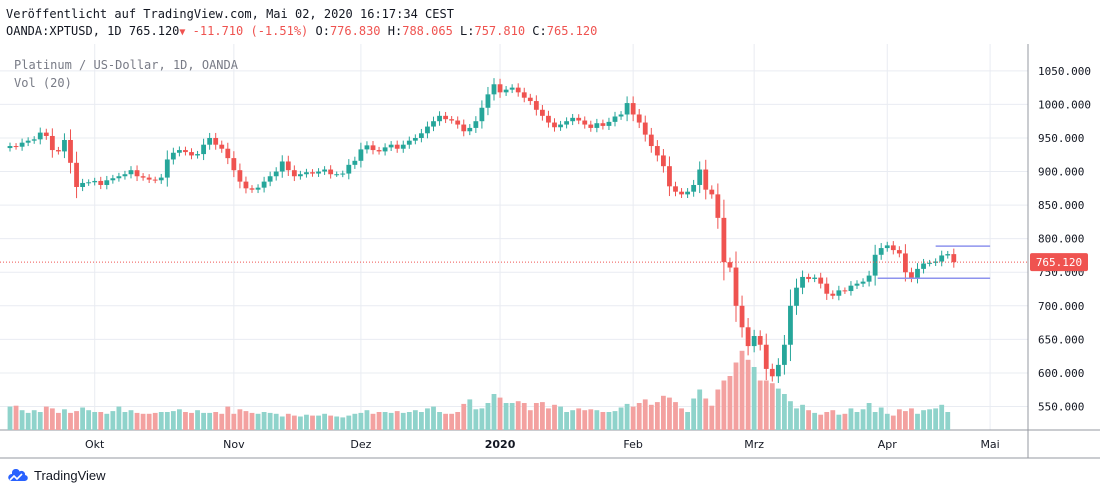  I want to click on last-price: 765.120, so click(154, 31).